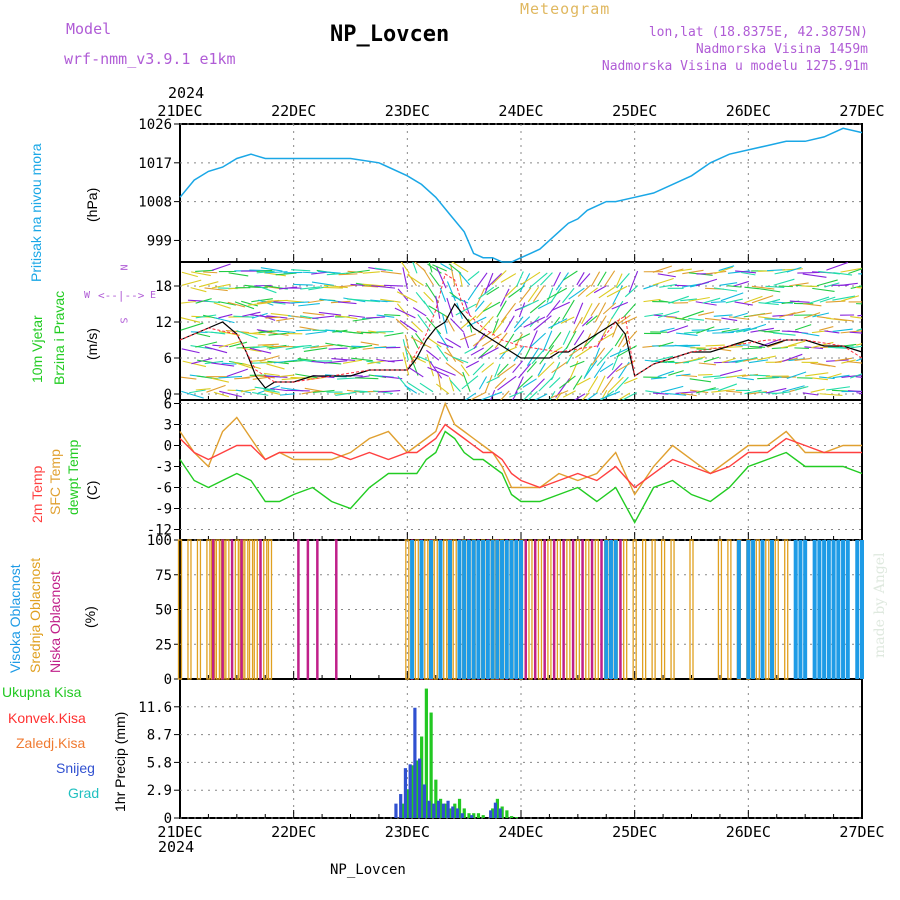 The height and width of the screenshot is (900, 900). I want to click on y-tick-label: 1008, so click(155, 203).